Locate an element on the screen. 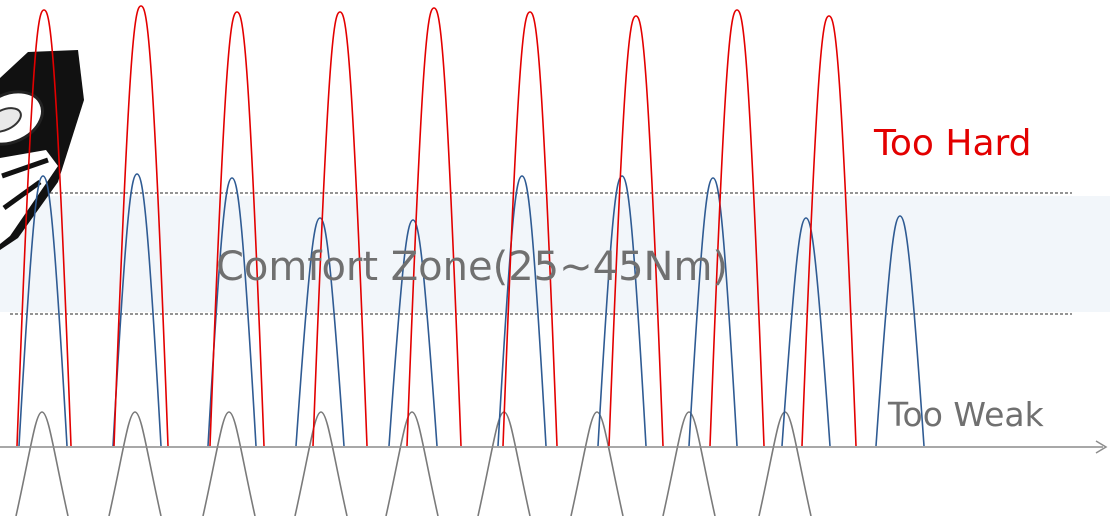 The image size is (1110, 516). too-hard-label: Too Hard is located at coordinates (952, 143).